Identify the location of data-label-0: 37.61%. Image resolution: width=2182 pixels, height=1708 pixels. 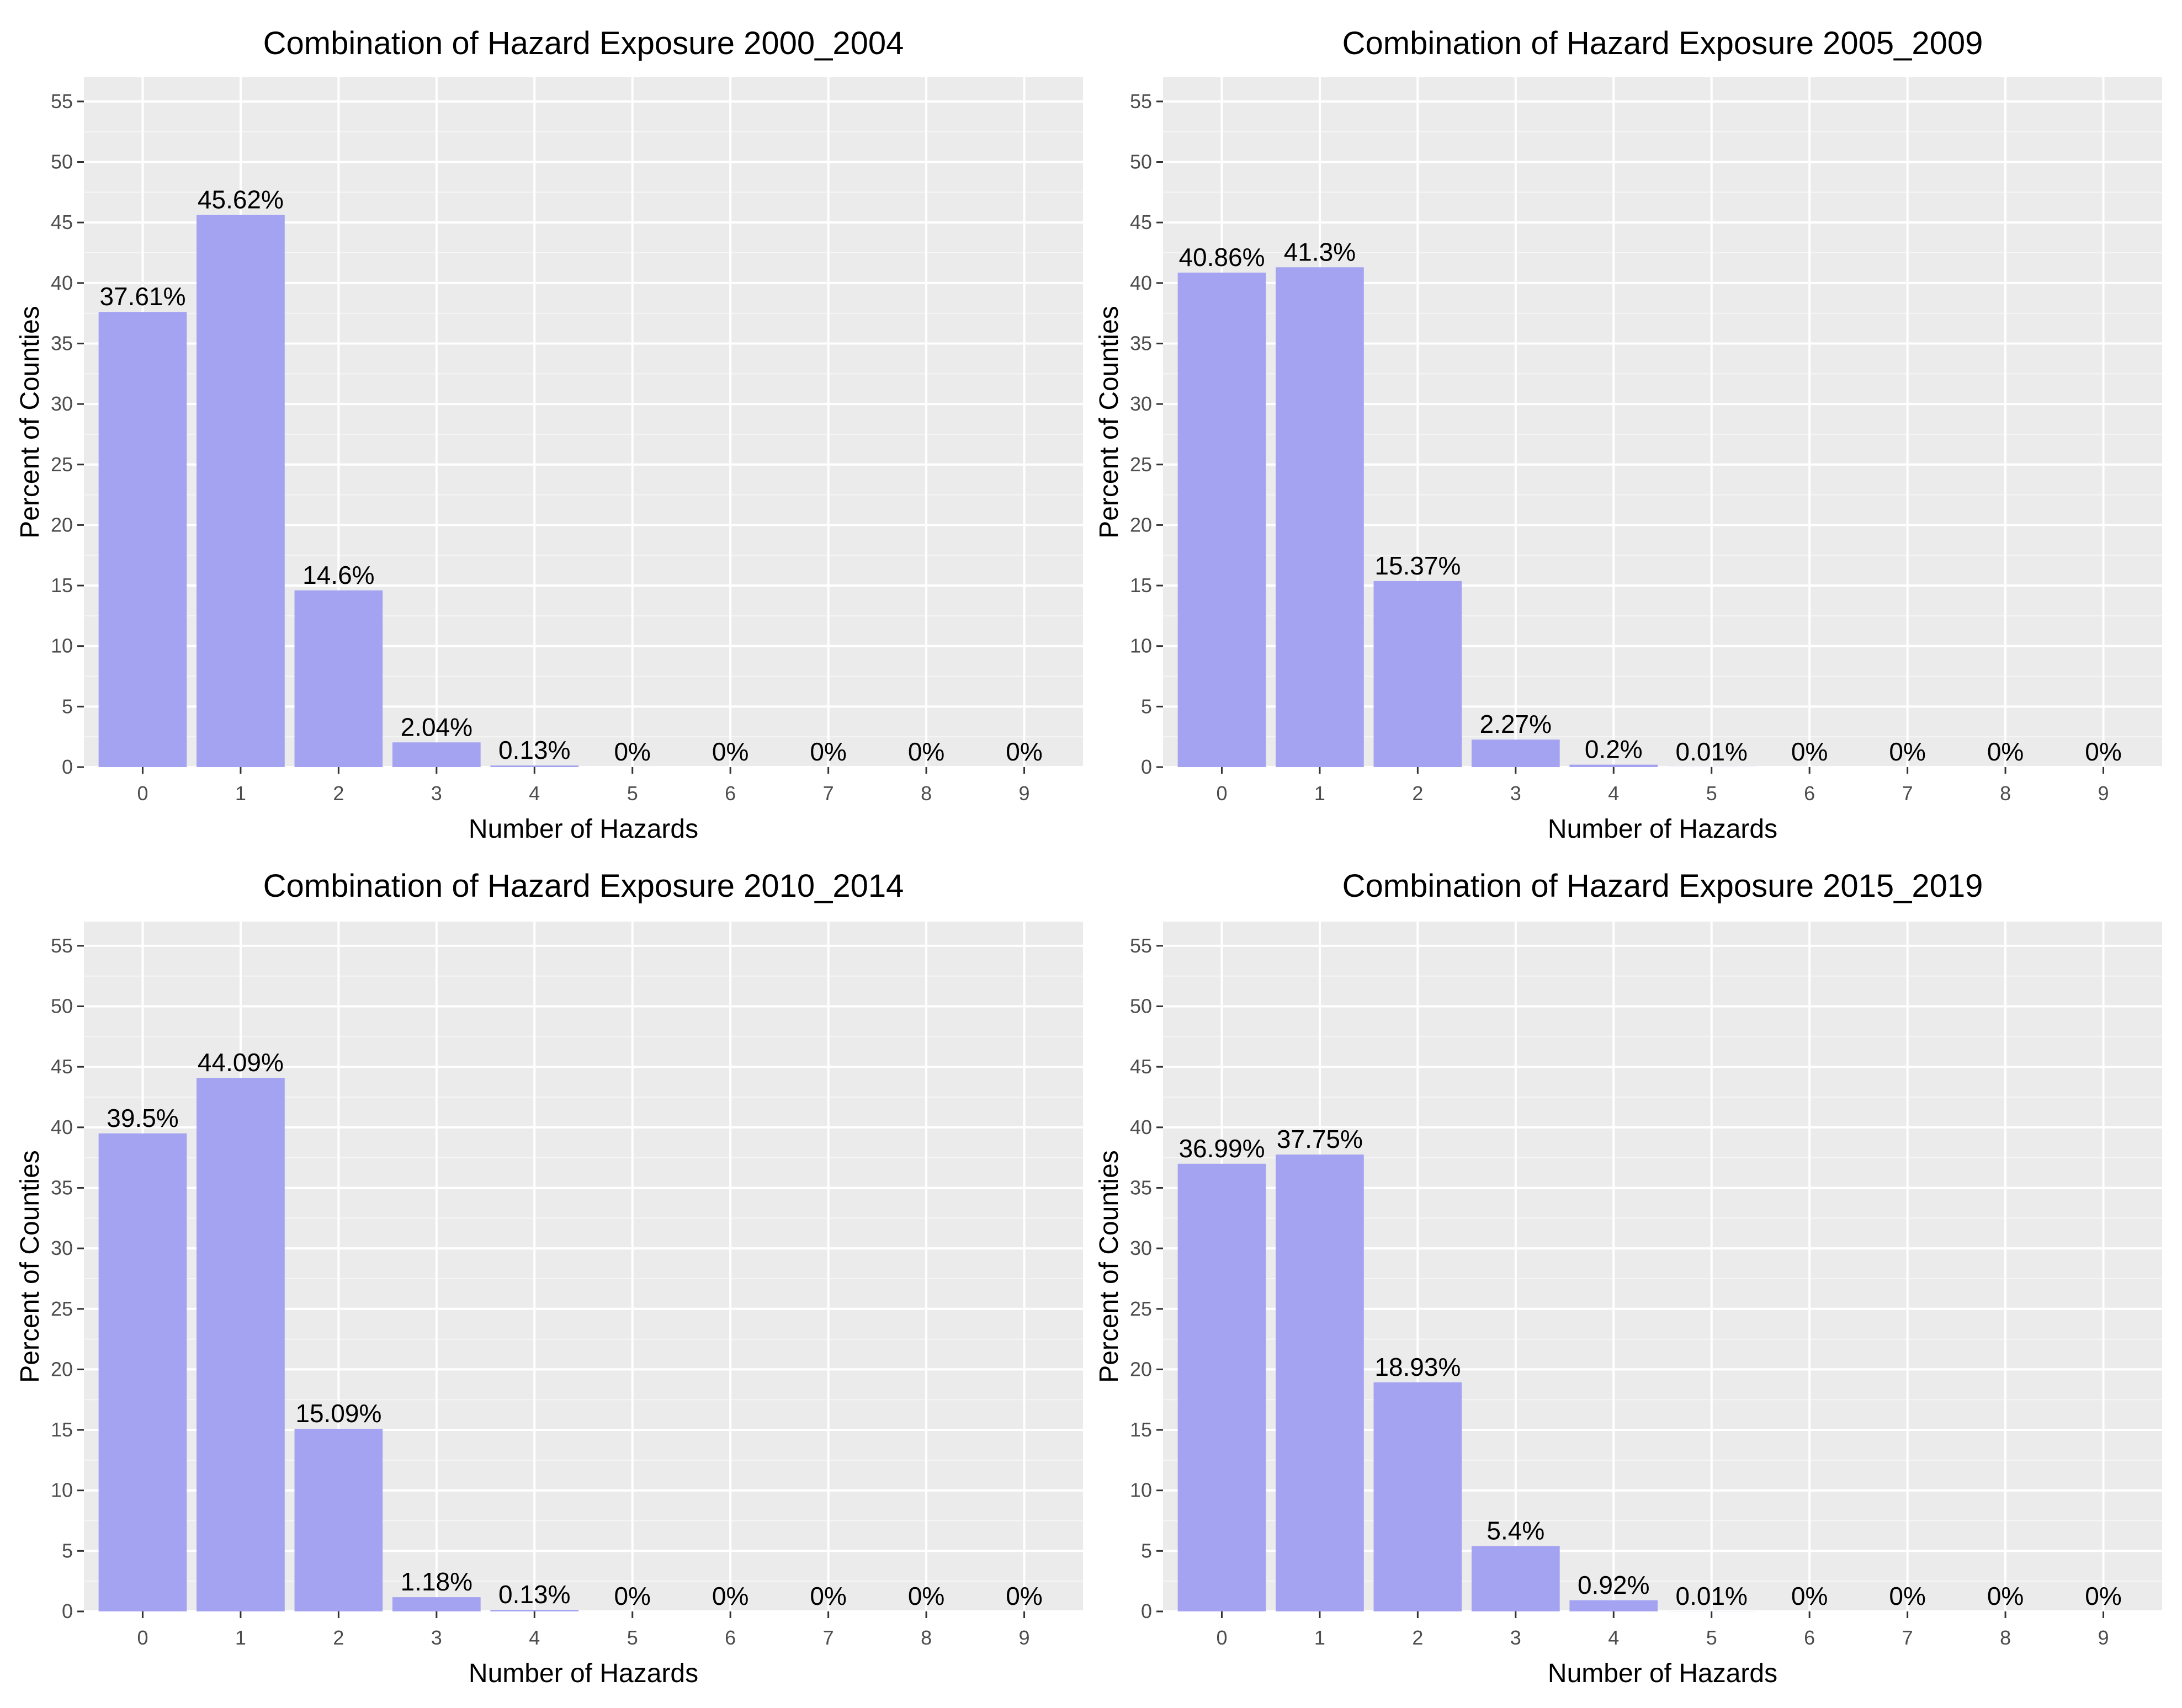
(142, 296).